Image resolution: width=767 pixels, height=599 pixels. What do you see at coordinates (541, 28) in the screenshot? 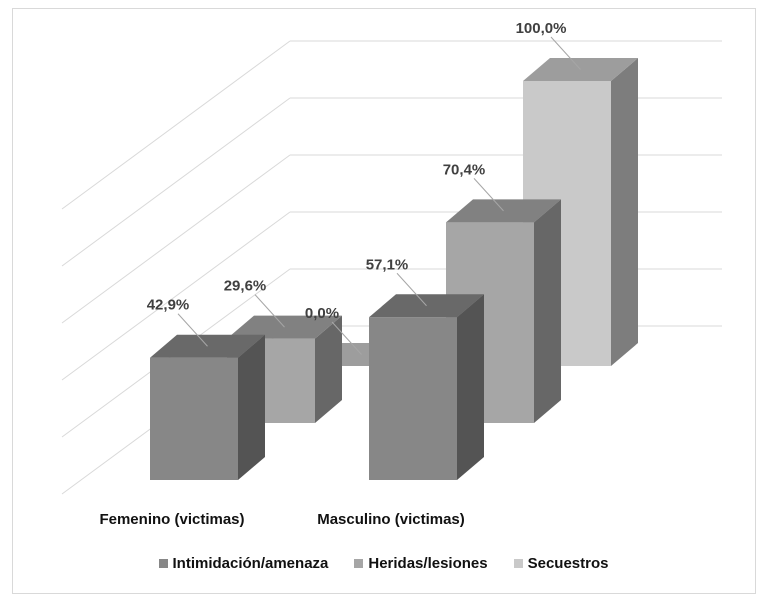
I see `data-label: 100,0%` at bounding box center [541, 28].